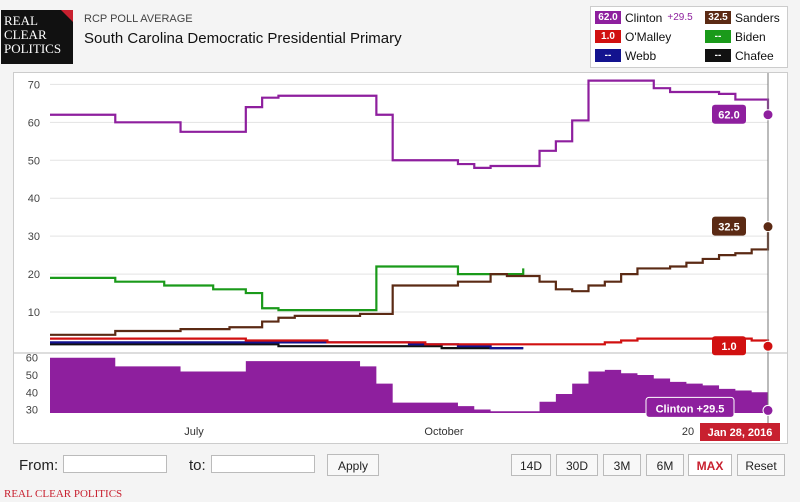 Image resolution: width=800 pixels, height=502 pixels. What do you see at coordinates (34, 275) in the screenshot?
I see `y-tick-20: 20` at bounding box center [34, 275].